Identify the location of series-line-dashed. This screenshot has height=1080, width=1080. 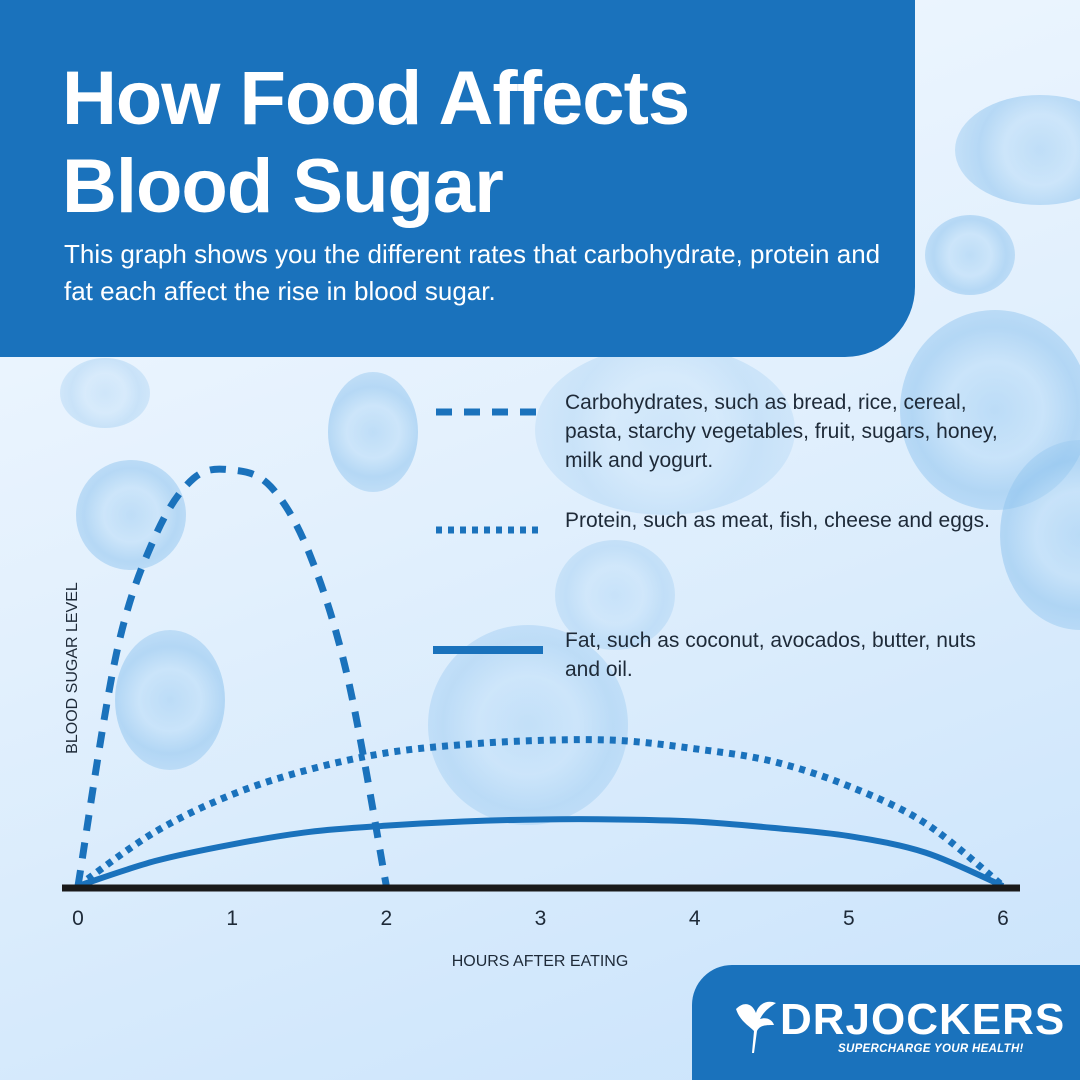
(232, 676).